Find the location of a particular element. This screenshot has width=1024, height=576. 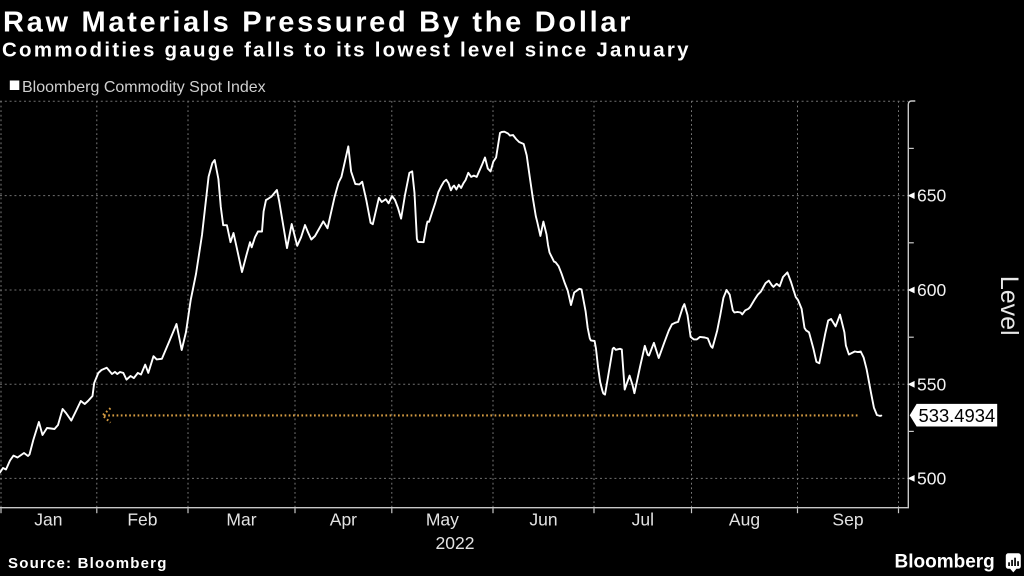

svg-text: Jul is located at coordinates (643, 520).